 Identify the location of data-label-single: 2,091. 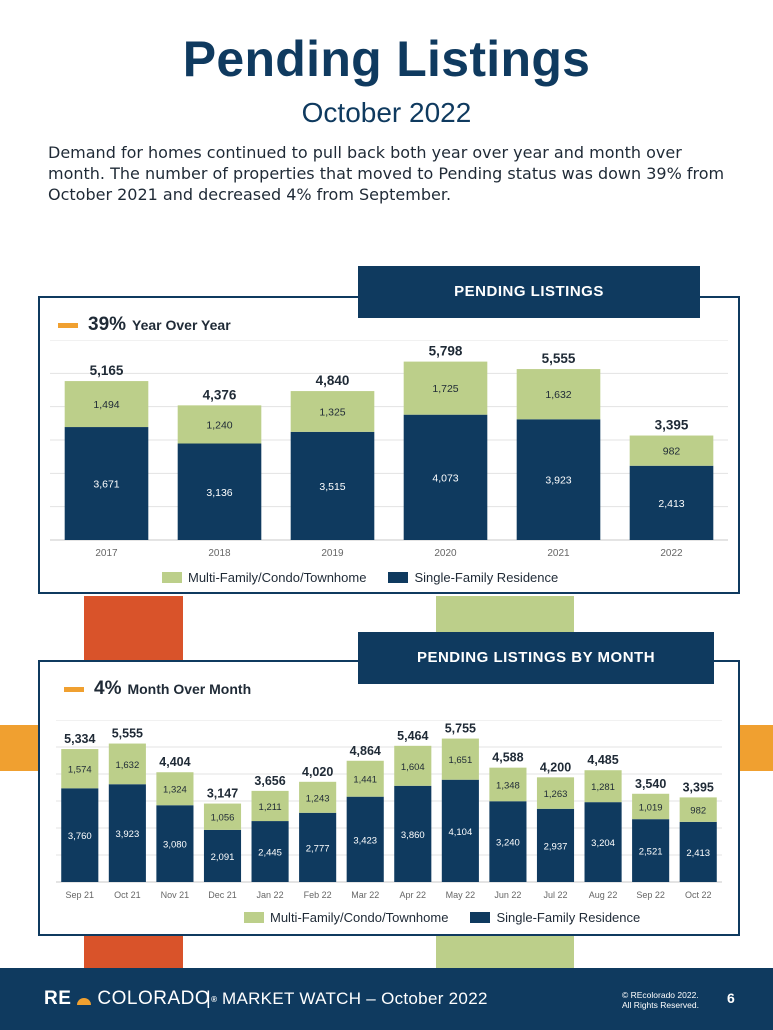
(223, 857).